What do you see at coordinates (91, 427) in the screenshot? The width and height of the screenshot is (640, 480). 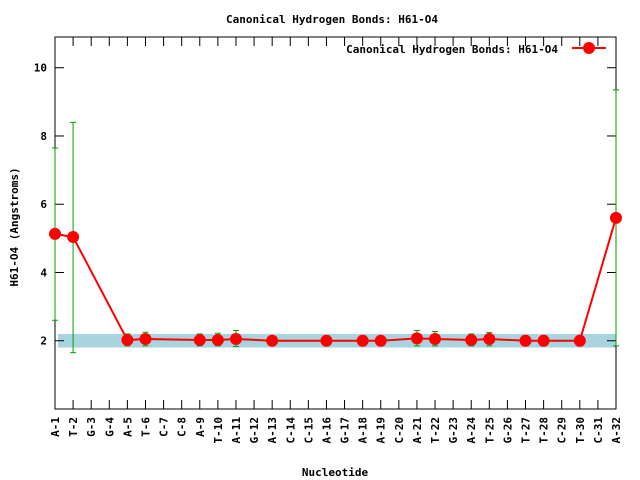 I see `x-tick-label: G-3` at bounding box center [91, 427].